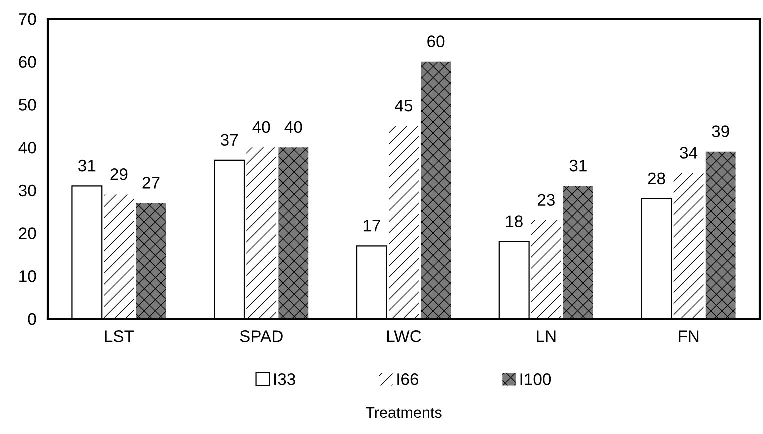 Image resolution: width=763 pixels, height=434 pixels. What do you see at coordinates (404, 336) in the screenshot?
I see `x-tick-label: LWC` at bounding box center [404, 336].